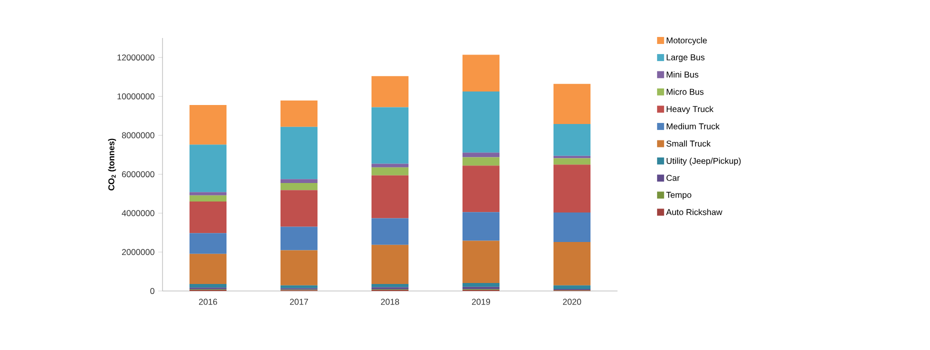  I want to click on y-tick-label: 8000000, so click(138, 135).